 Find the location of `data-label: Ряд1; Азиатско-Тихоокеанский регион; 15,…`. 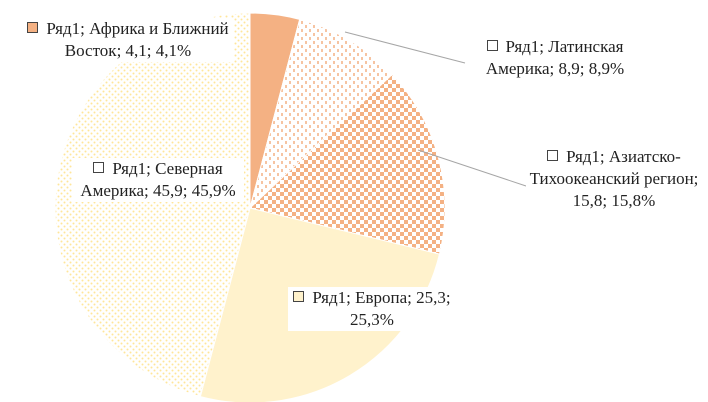

data-label: Ряд1; Азиатско-Тихоокеанский регион; 15,… is located at coordinates (614, 179).